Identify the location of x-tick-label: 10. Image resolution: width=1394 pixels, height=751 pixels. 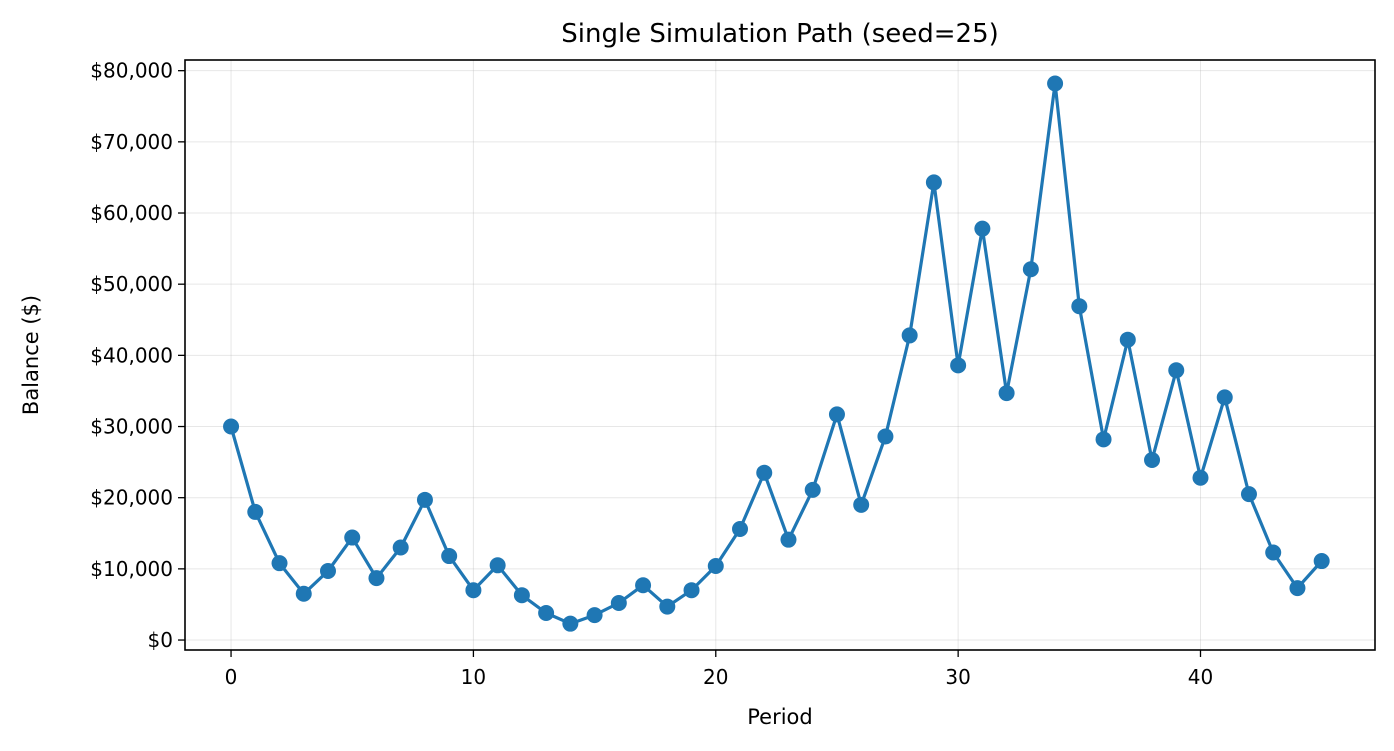
(473, 677).